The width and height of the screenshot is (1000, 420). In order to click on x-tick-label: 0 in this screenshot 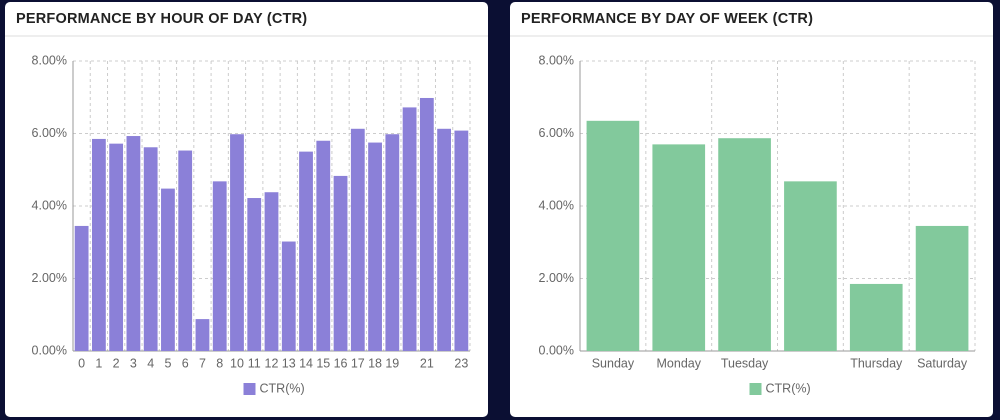, I will do `click(81, 363)`.